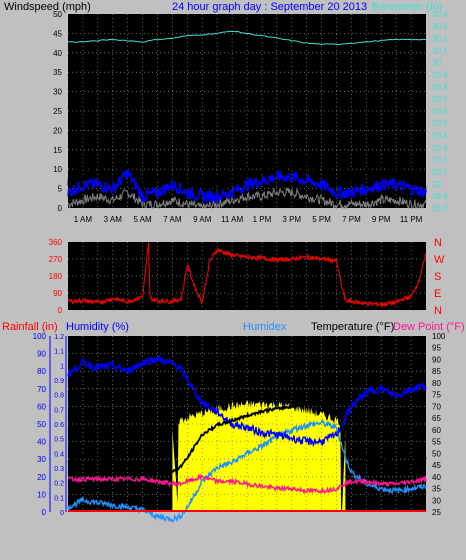  What do you see at coordinates (436, 406) in the screenshot?
I see `temperature-y-tick-label: 70` at bounding box center [436, 406].